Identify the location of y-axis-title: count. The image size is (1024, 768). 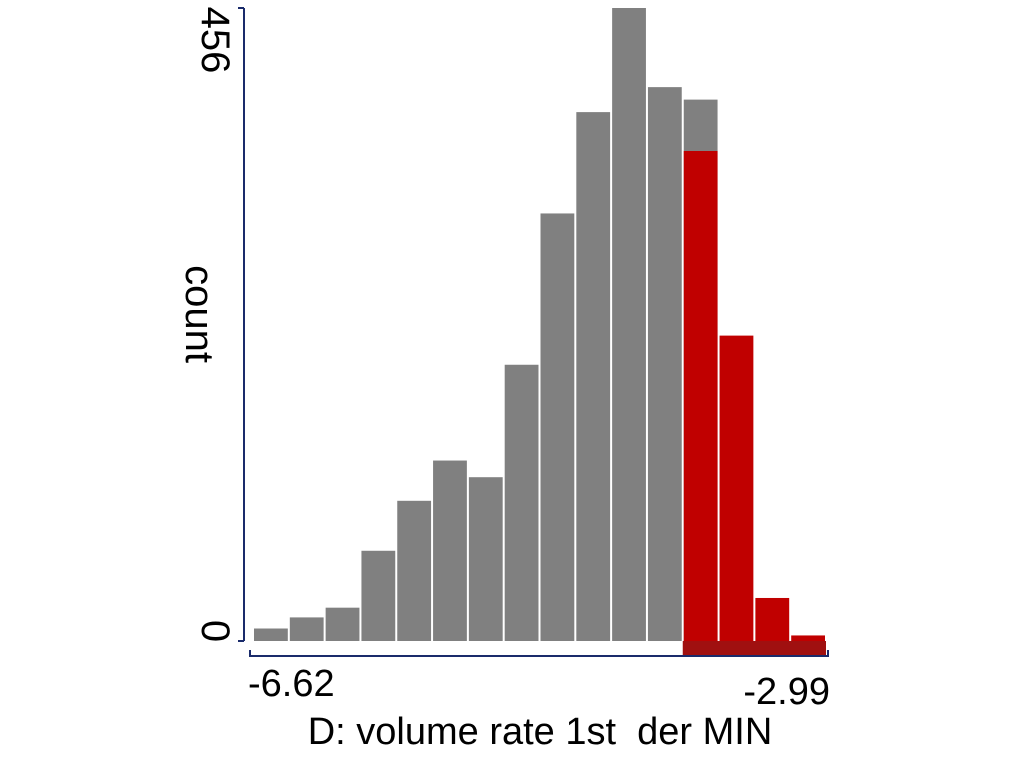
(199, 314).